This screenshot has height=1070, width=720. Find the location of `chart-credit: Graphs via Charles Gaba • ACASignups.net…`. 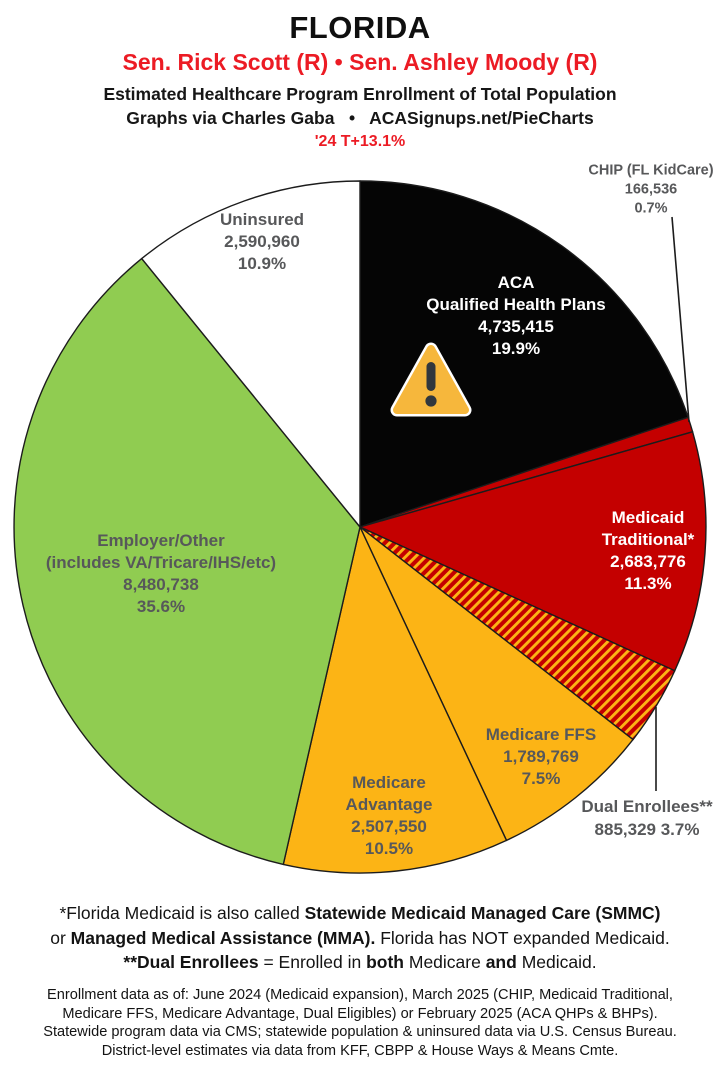

chart-credit: Graphs via Charles Gaba • ACASignups.net… is located at coordinates (360, 118).